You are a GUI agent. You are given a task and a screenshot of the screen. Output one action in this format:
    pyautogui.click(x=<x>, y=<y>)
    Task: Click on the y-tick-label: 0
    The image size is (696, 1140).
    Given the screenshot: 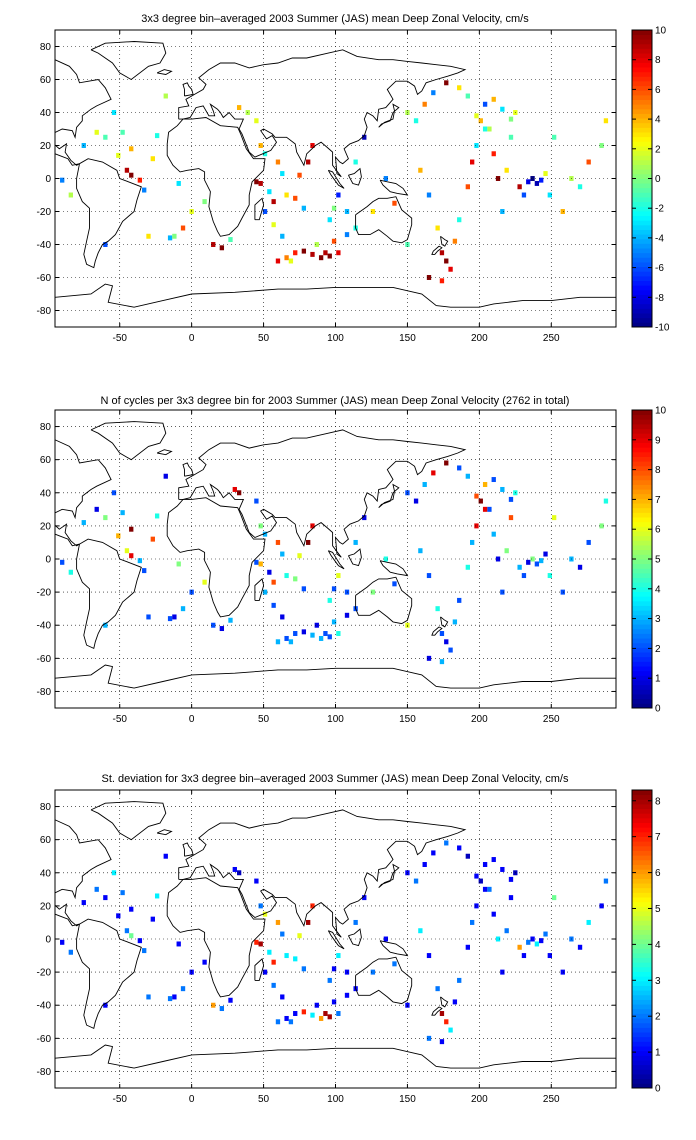 What is the action you would take?
    pyautogui.click(x=48, y=940)
    